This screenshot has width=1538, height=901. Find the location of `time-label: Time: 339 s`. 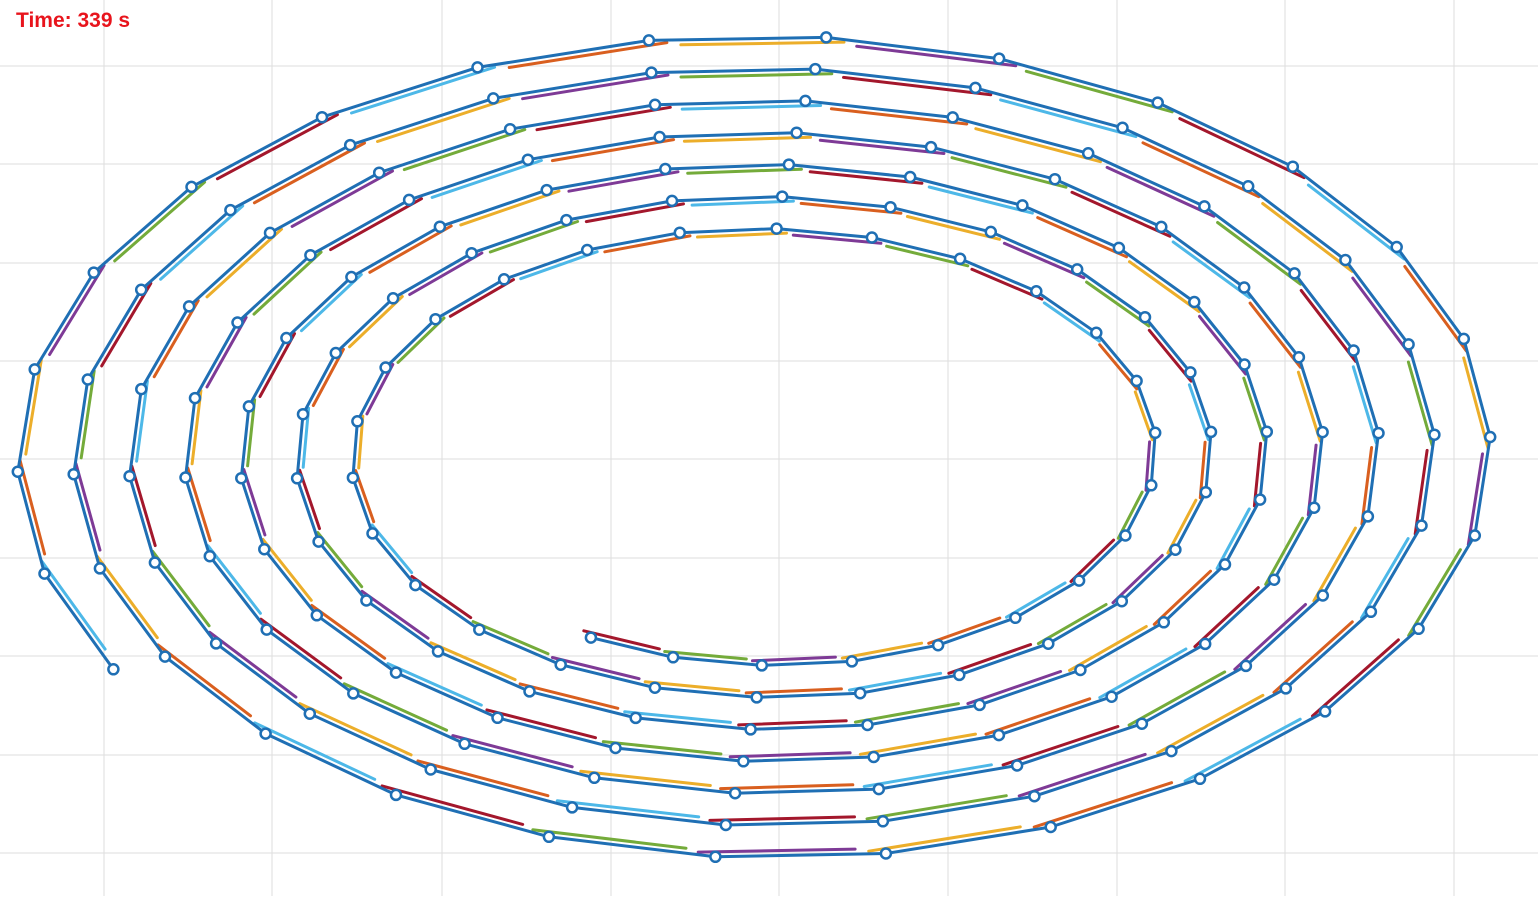

time-label: Time: 339 s is located at coordinates (73, 20).